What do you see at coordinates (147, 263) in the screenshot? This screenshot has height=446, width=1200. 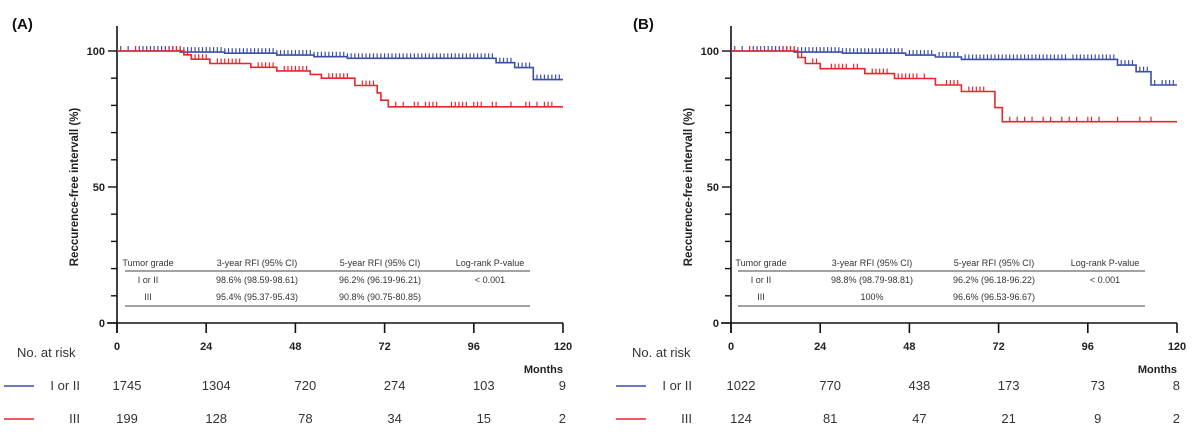 I see `panel-a-table-header: Tumor grade` at bounding box center [147, 263].